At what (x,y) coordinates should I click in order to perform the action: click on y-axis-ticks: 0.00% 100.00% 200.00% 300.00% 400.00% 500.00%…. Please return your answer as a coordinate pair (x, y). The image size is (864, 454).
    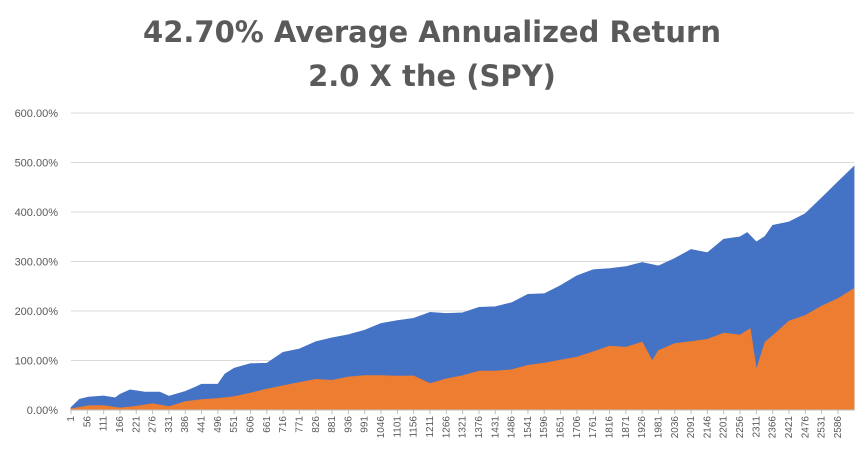
    Looking at the image, I should click on (37, 262).